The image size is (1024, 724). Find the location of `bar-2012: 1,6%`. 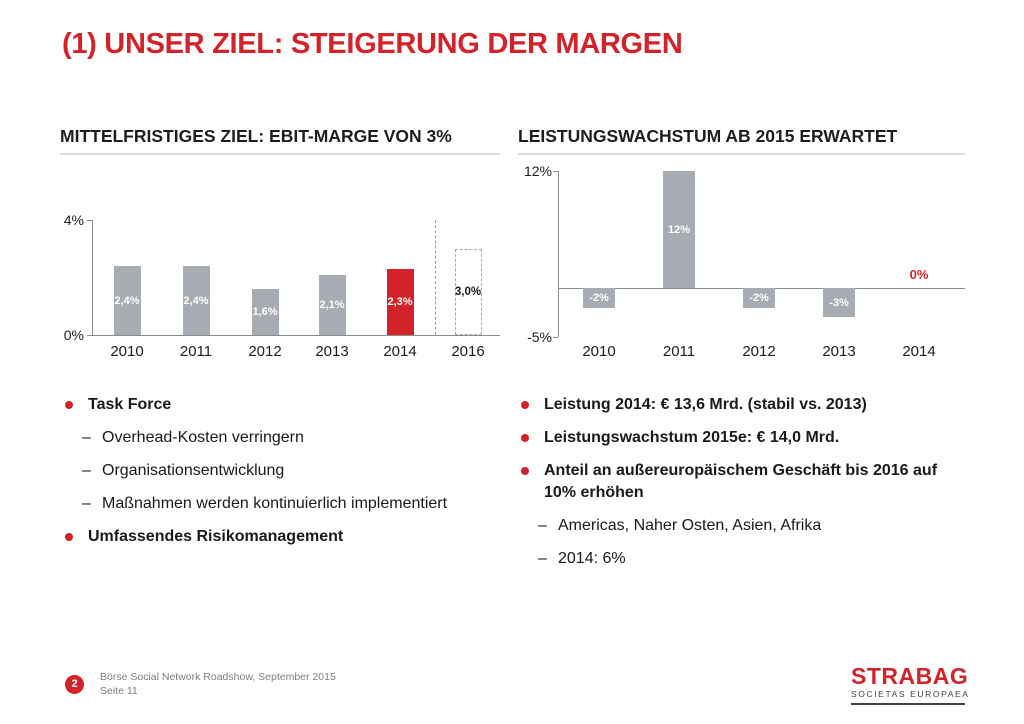

bar-2012: 1,6% is located at coordinates (265, 312).